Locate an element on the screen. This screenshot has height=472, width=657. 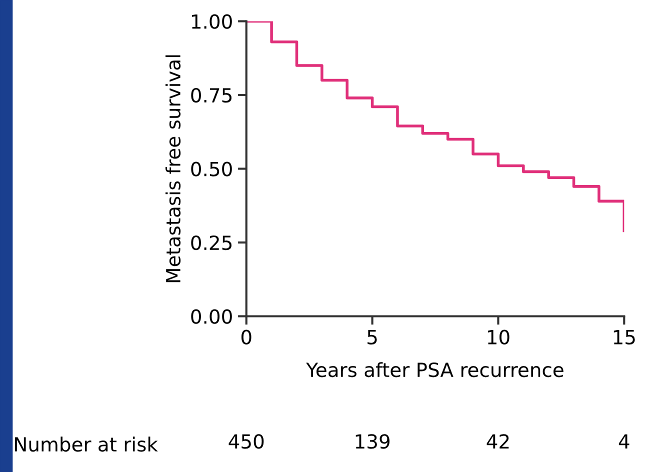
y-tick-label: 0.00 is located at coordinates (211, 316).